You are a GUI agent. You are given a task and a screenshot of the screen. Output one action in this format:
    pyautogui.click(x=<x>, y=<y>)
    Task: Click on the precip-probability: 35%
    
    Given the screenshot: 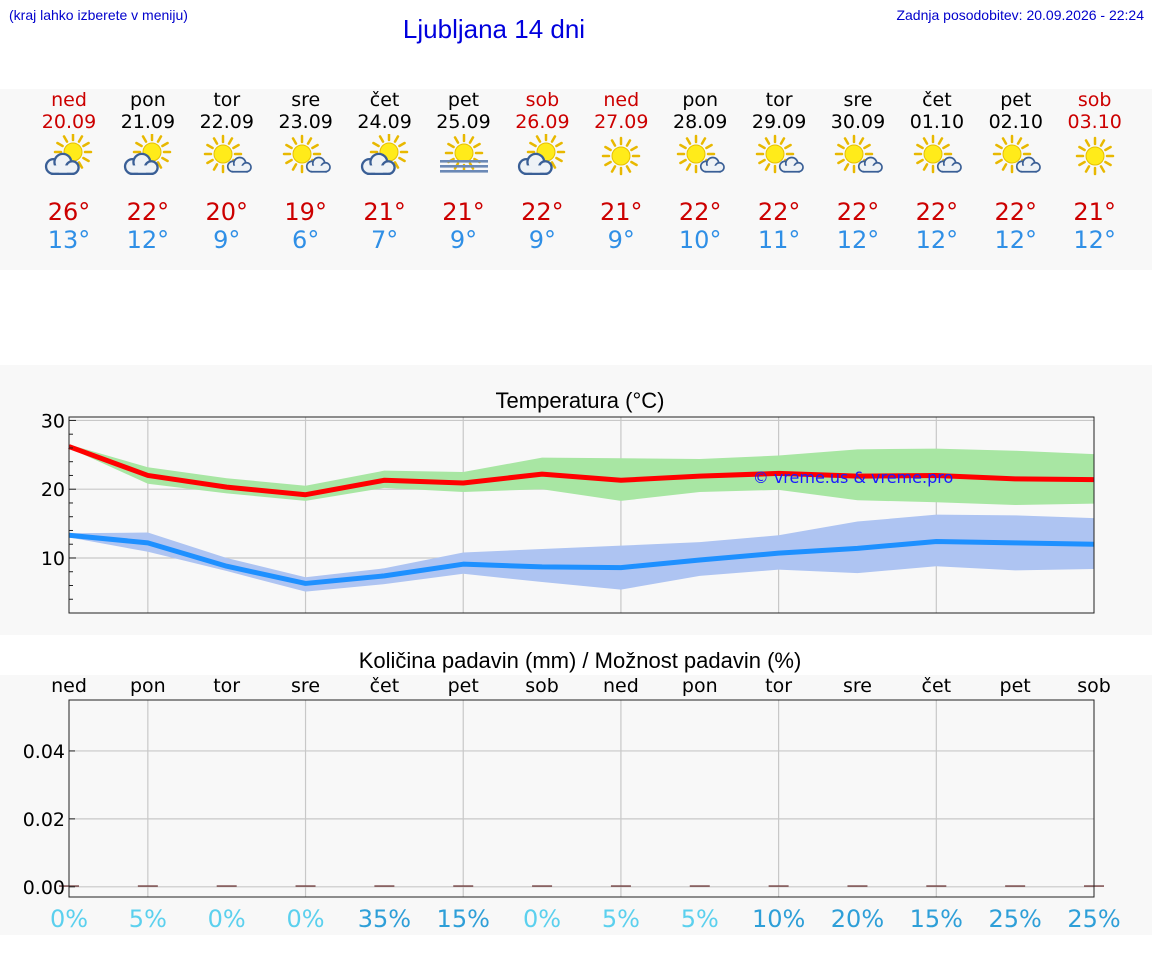 What is the action you would take?
    pyautogui.click(x=384, y=919)
    